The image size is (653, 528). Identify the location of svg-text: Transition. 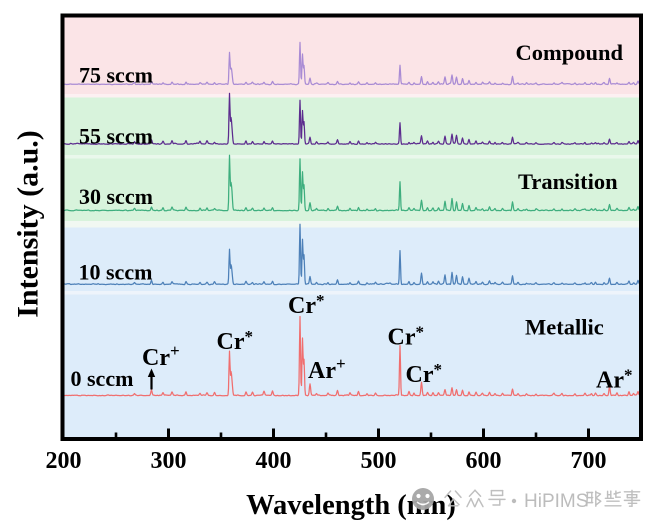
(568, 181).